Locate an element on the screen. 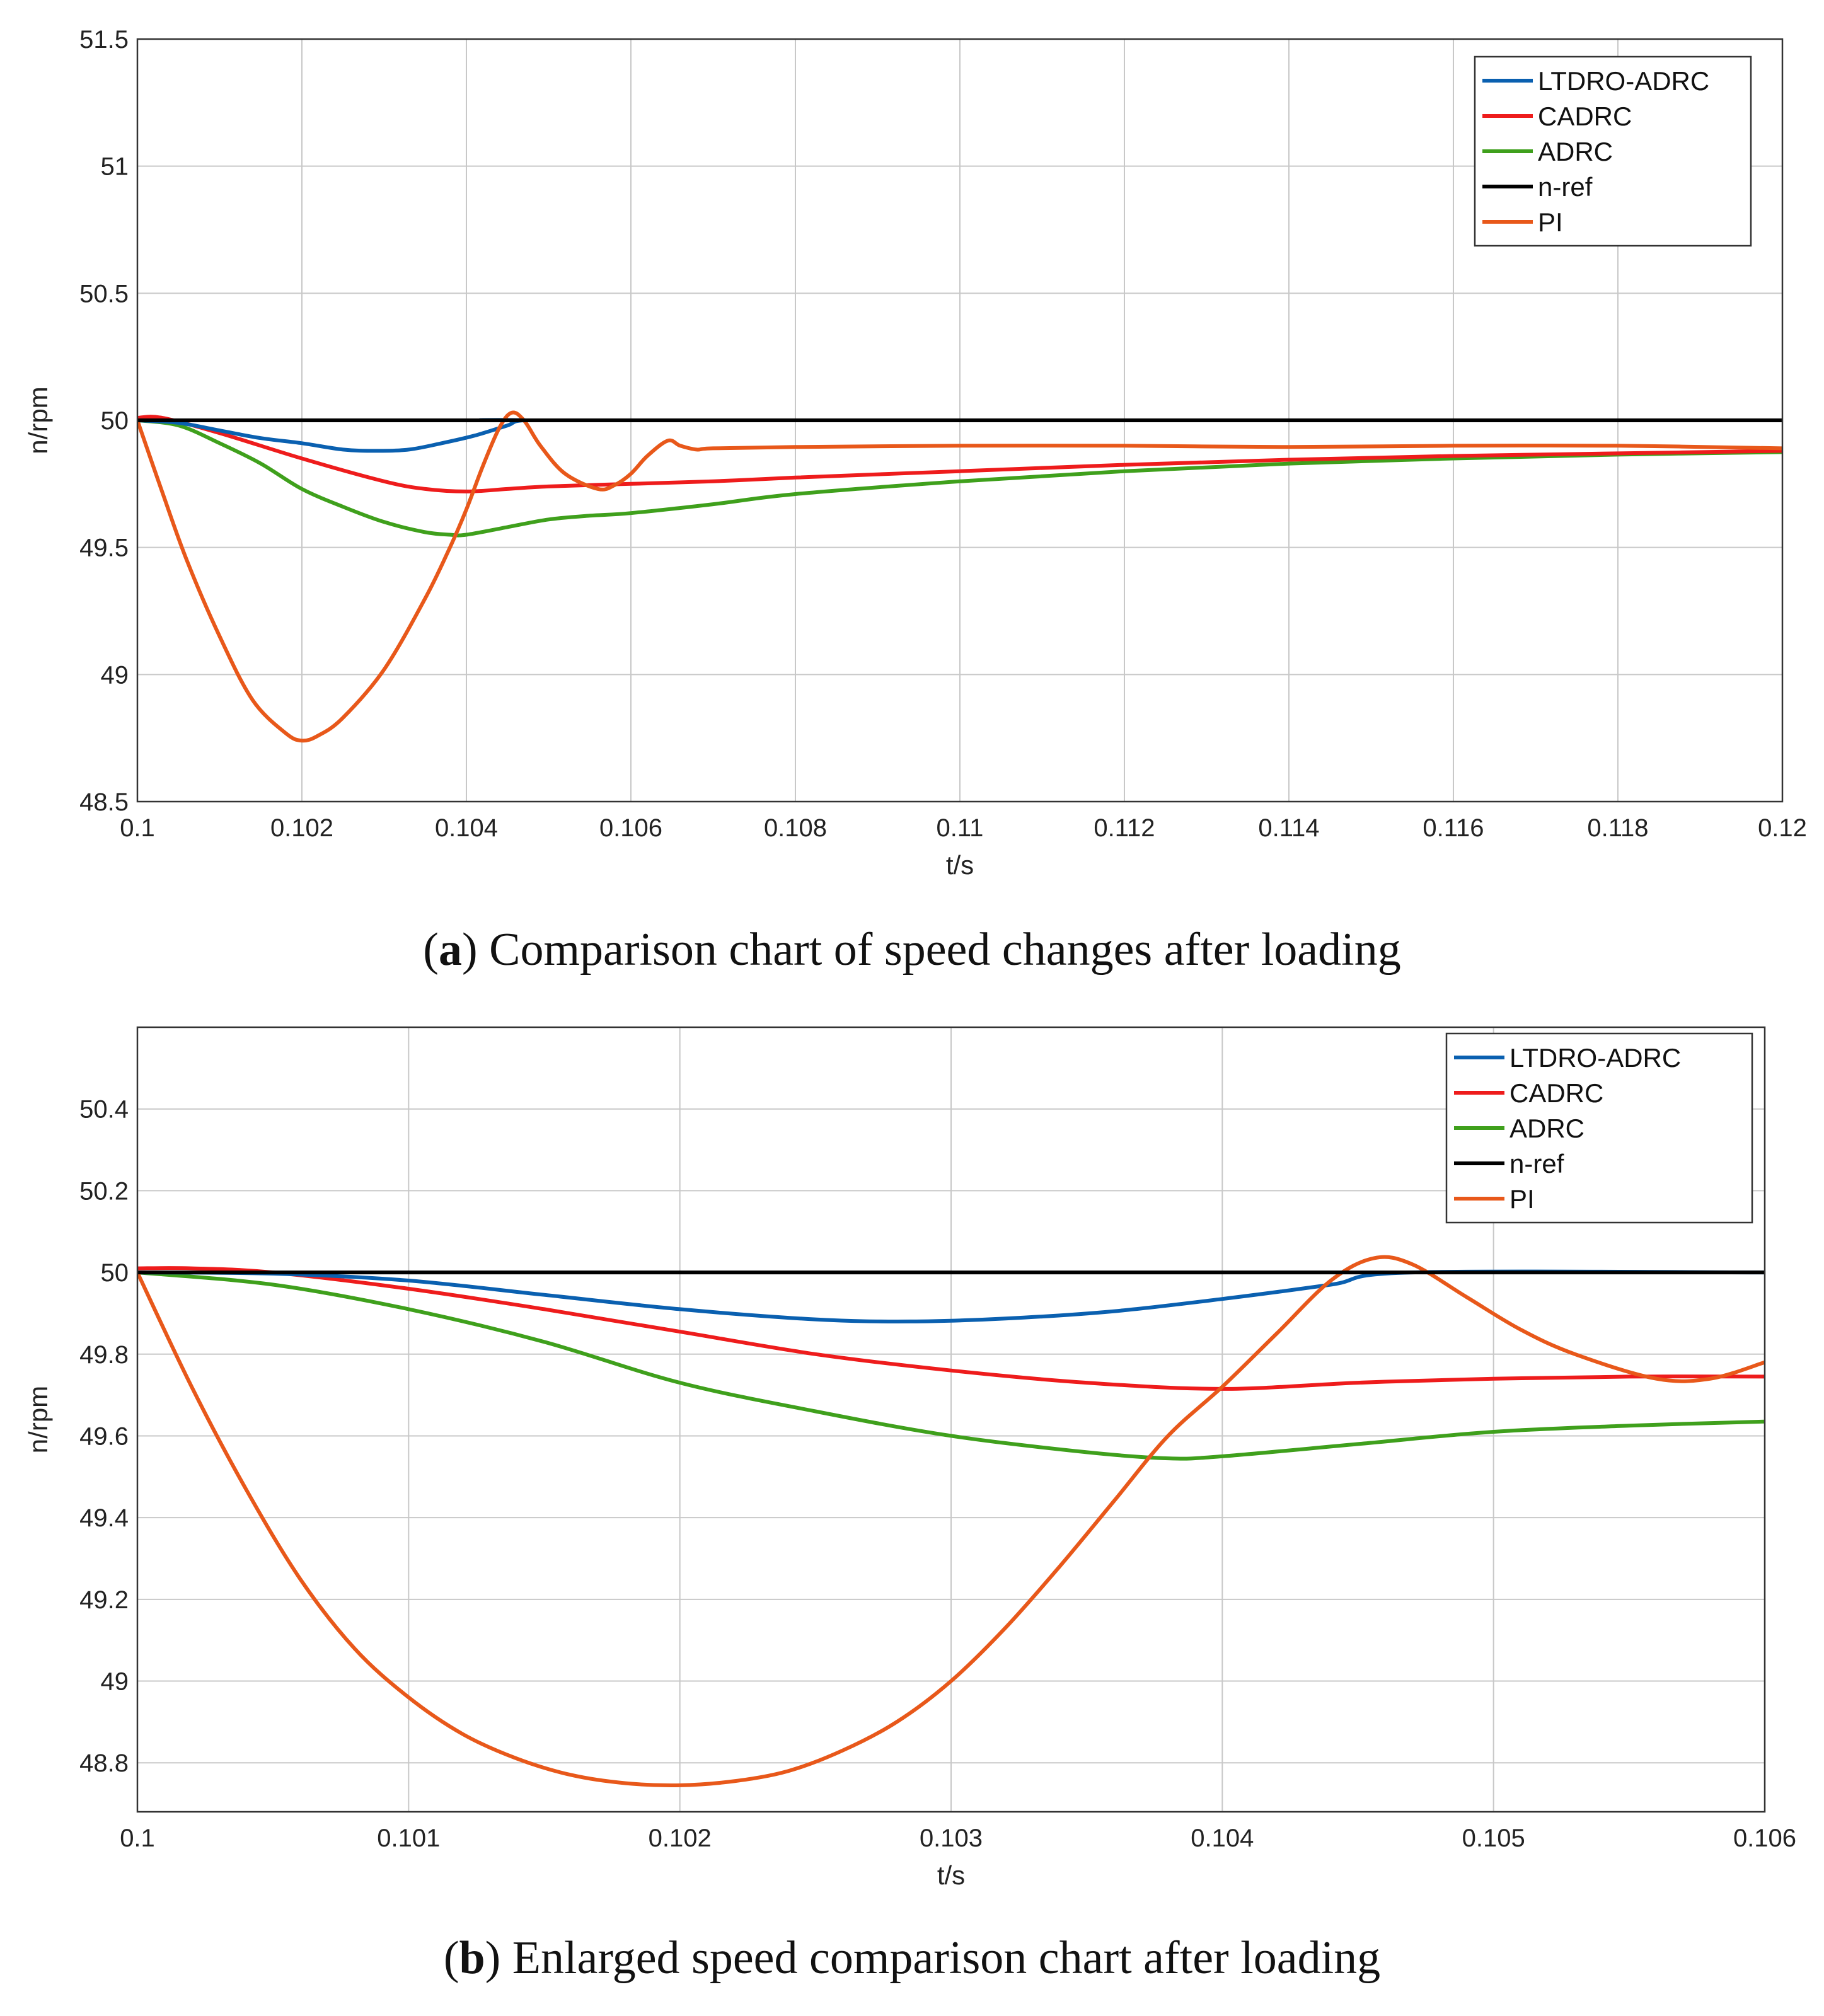 Image resolution: width=1824 pixels, height=2016 pixels. chart-a-legend-label: PI is located at coordinates (1551, 222).